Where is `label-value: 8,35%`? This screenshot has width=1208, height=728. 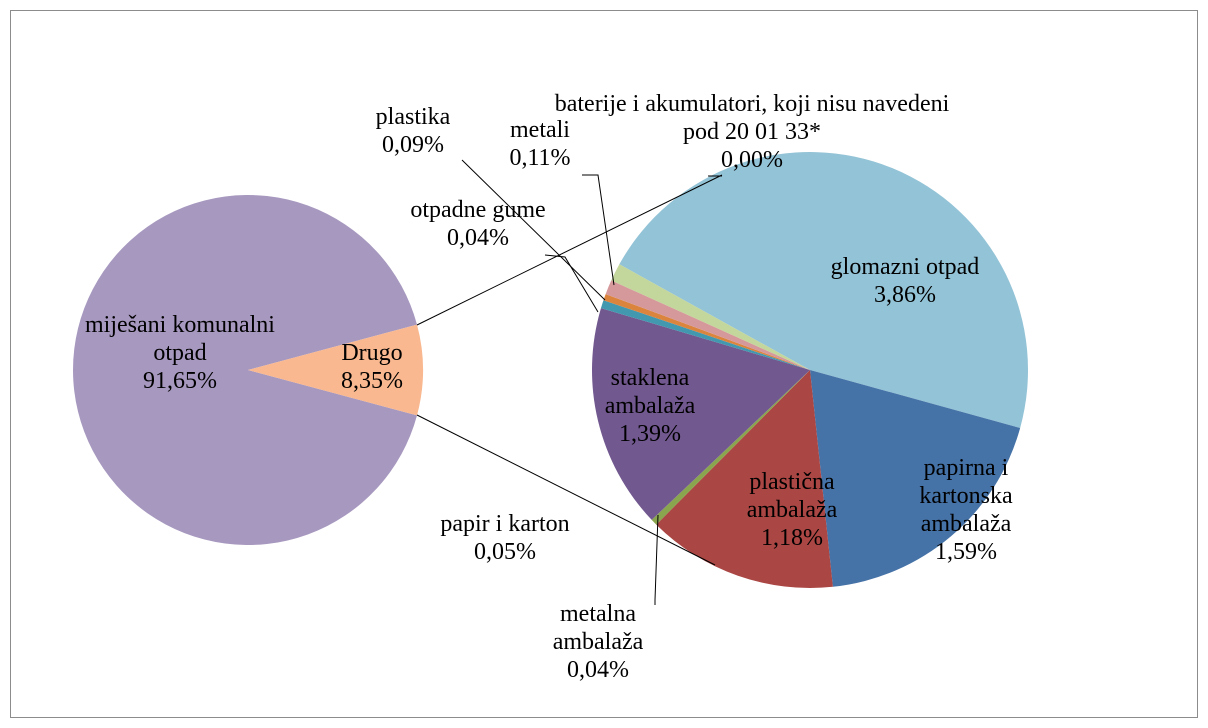 label-value: 8,35% is located at coordinates (372, 381).